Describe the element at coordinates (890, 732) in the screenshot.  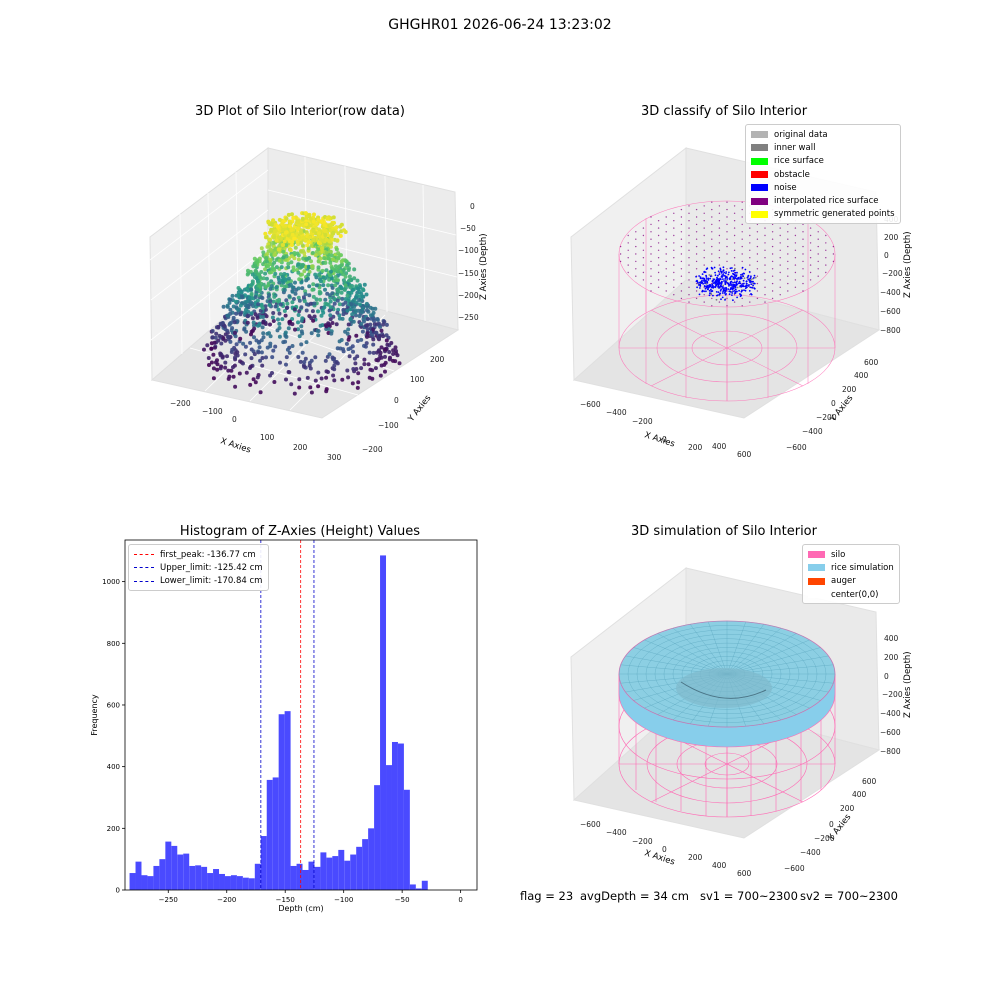
I see `simulation-z-tick: −600` at that location.